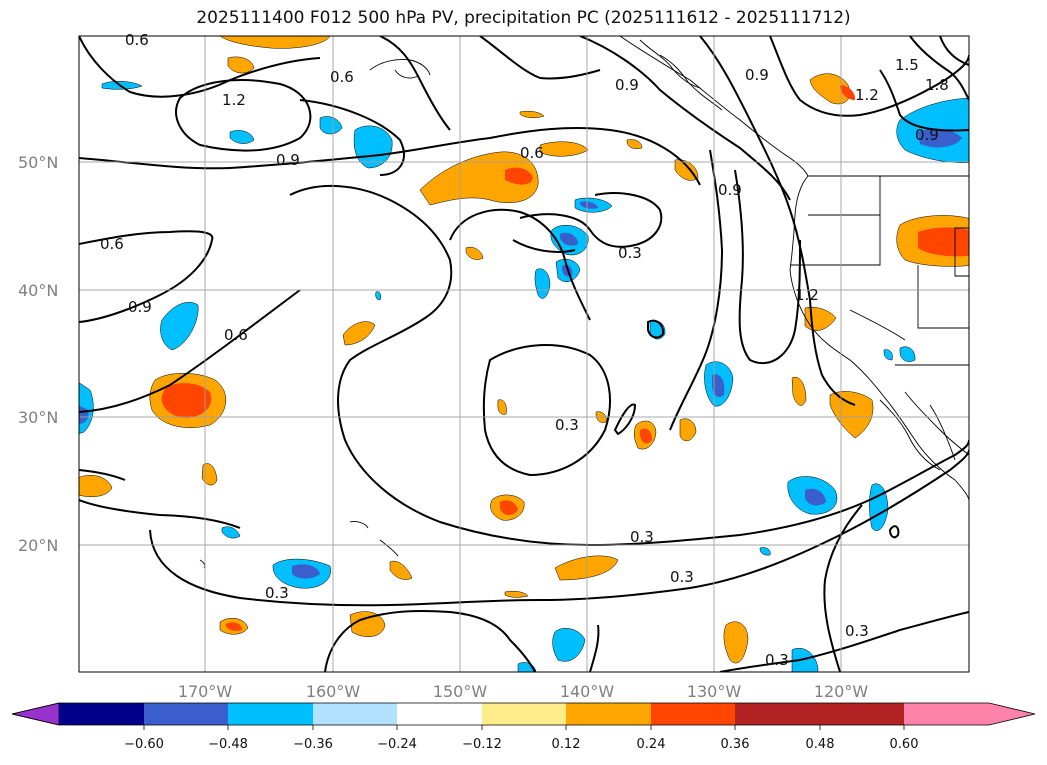 This screenshot has width=1047, height=765. Describe the element at coordinates (205, 691) in the screenshot. I see `lon-label: 170°W` at that location.